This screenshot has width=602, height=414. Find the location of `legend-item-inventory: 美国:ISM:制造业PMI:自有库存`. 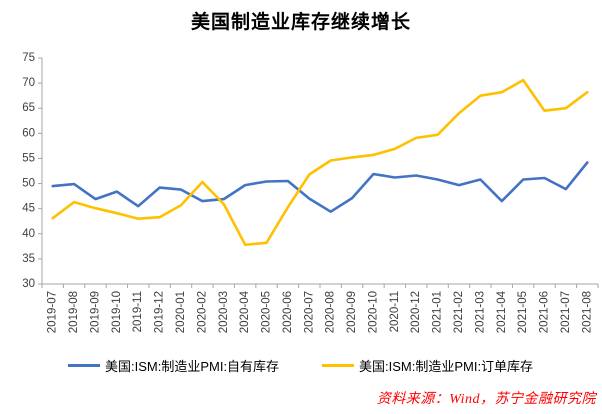

legend-item-inventory: 美国:ISM:制造业PMI:自有库存 is located at coordinates (173, 365).